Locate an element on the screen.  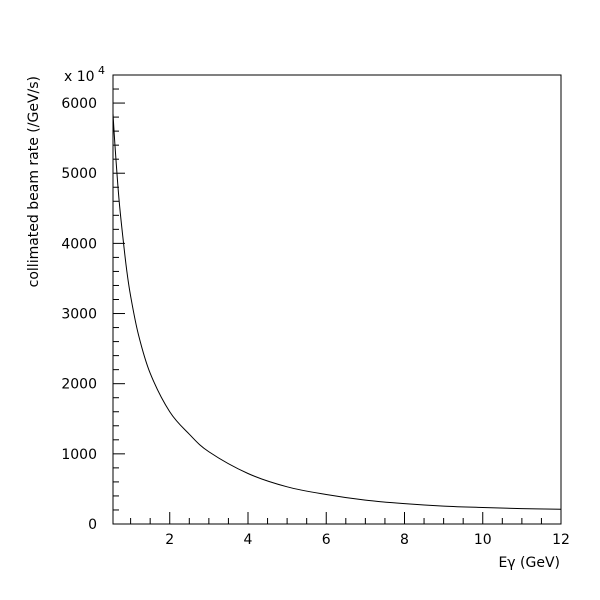
y-tick-label: 2000 is located at coordinates (79, 385).